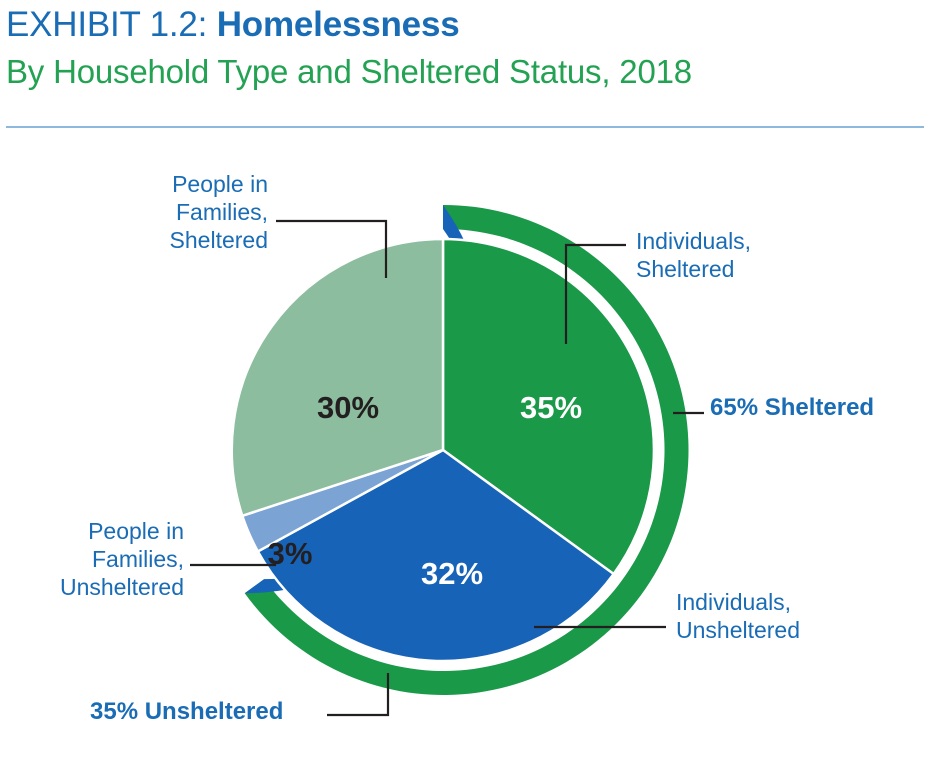 This screenshot has height=762, width=932. I want to click on slice-value-individuals-unsheltered: 32%, so click(452, 573).